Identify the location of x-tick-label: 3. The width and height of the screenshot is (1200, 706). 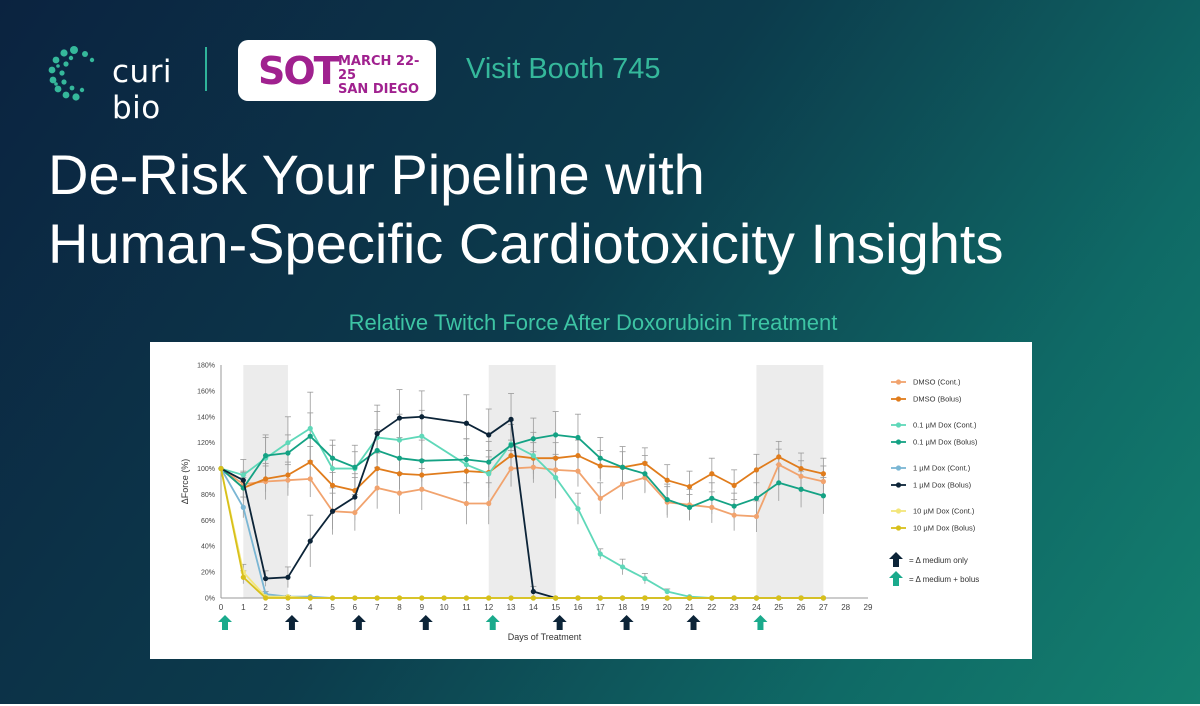
(288, 607).